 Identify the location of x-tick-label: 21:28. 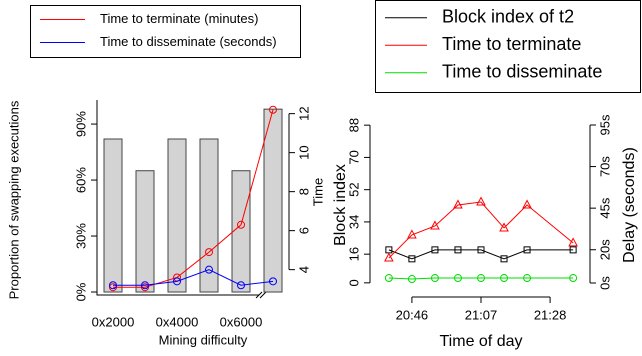
(550, 314).